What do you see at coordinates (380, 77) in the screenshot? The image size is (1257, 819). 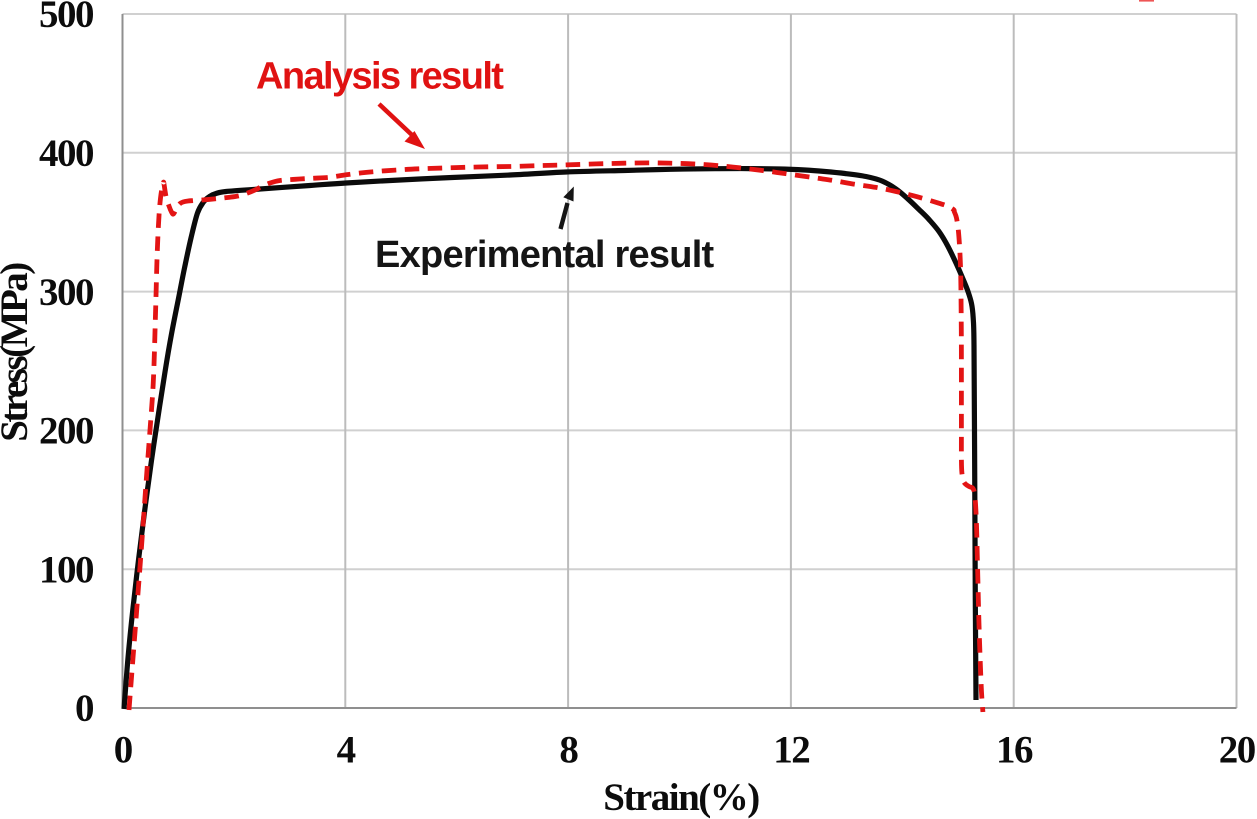 I see `svg-text: Analysis result` at bounding box center [380, 77].